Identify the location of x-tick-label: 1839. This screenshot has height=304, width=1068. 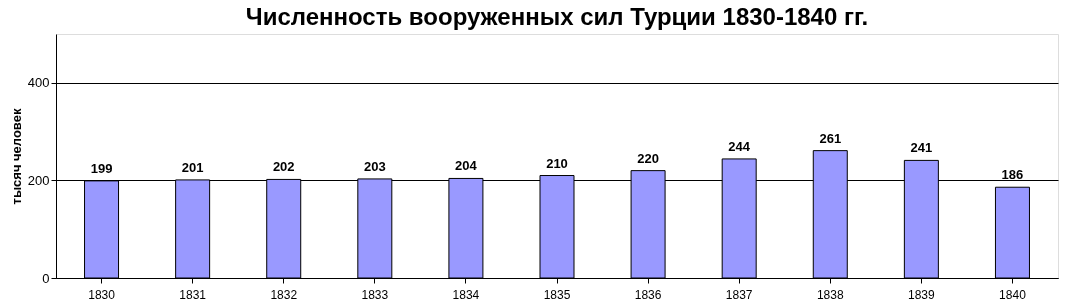
(922, 294).